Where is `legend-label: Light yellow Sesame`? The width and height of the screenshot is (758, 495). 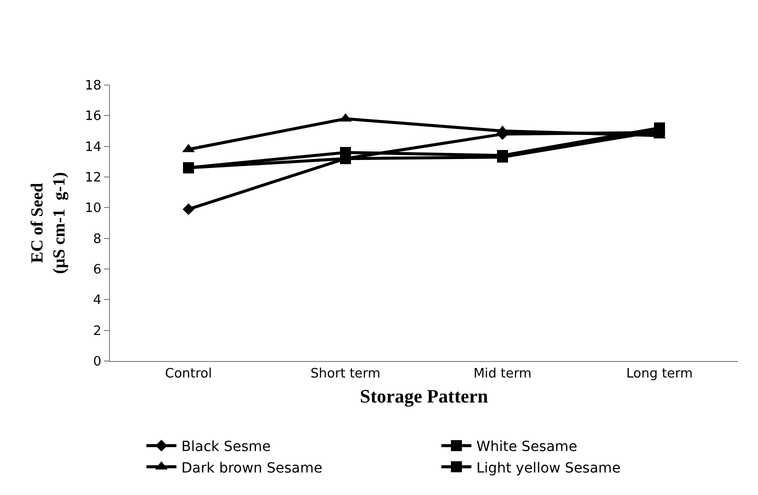 legend-label: Light yellow Sesame is located at coordinates (548, 468).